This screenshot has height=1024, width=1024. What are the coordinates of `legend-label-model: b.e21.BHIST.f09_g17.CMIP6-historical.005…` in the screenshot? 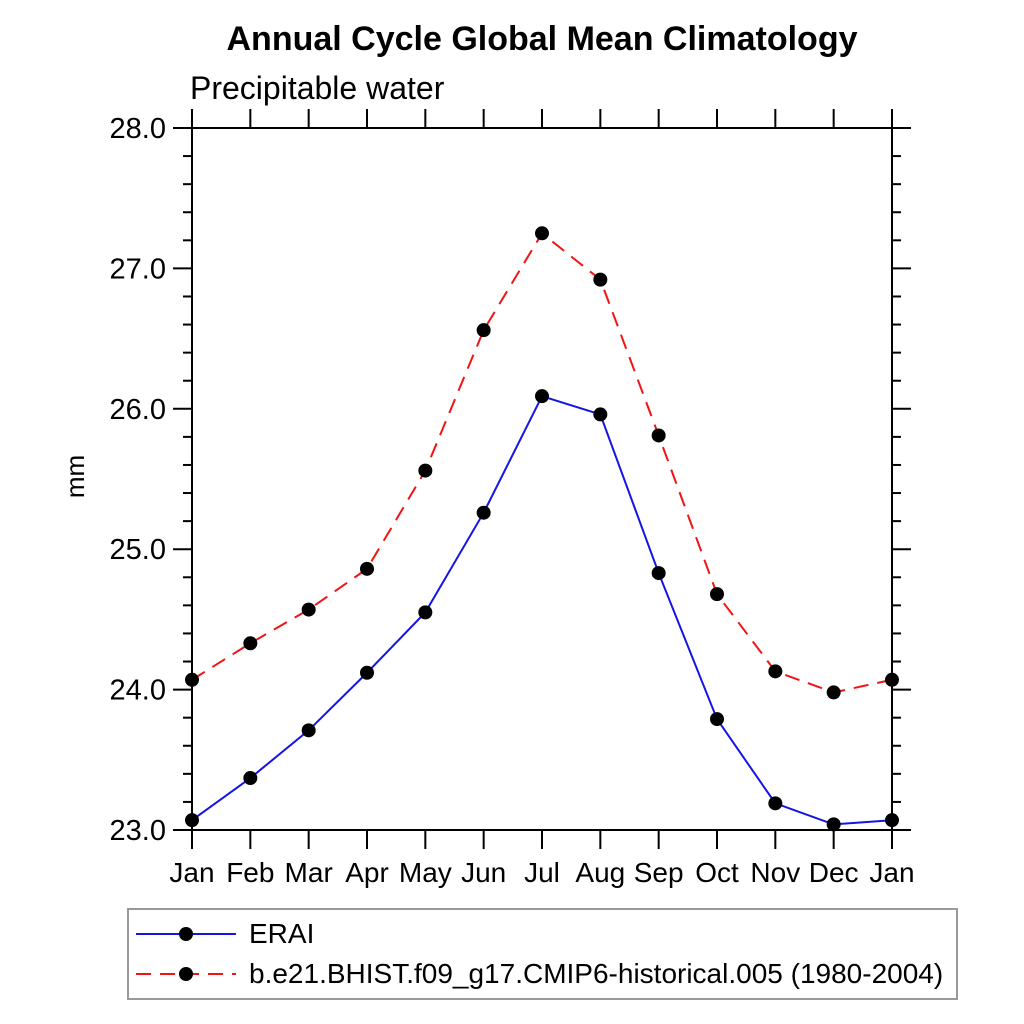 It's located at (596, 973).